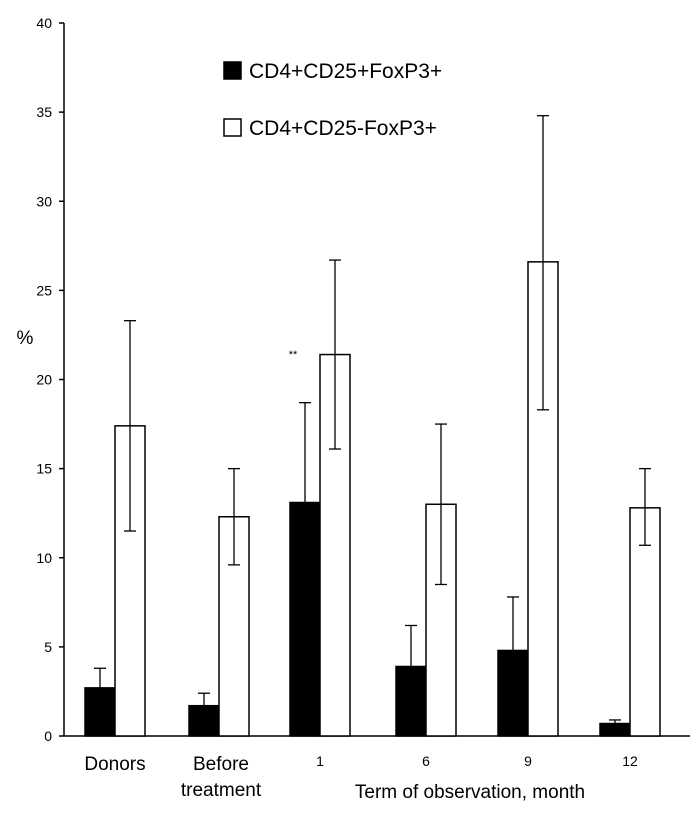 The image size is (700, 819). What do you see at coordinates (332, 100) in the screenshot?
I see `legend: CD4+CD25+FoxP3+ CD4+CD25-FoxP3+` at bounding box center [332, 100].